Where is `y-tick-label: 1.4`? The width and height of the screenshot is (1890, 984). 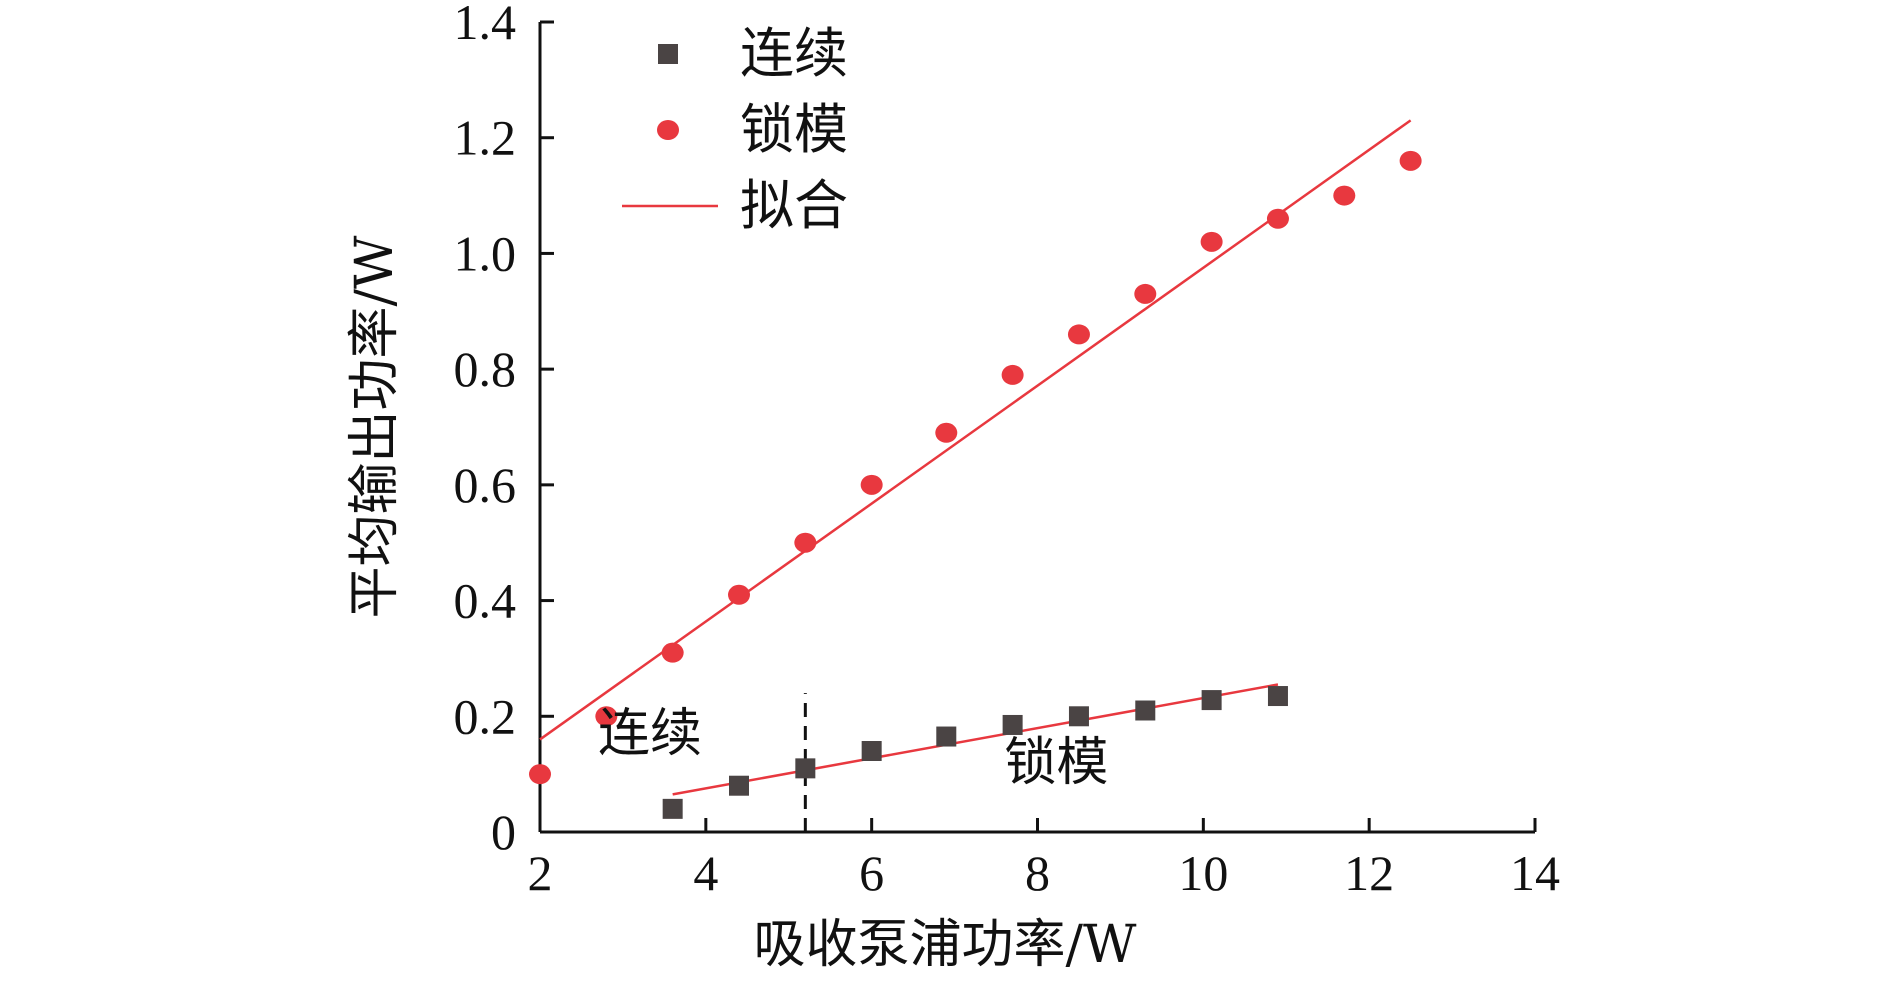
y-tick-label: 1.4 is located at coordinates (485, 25).